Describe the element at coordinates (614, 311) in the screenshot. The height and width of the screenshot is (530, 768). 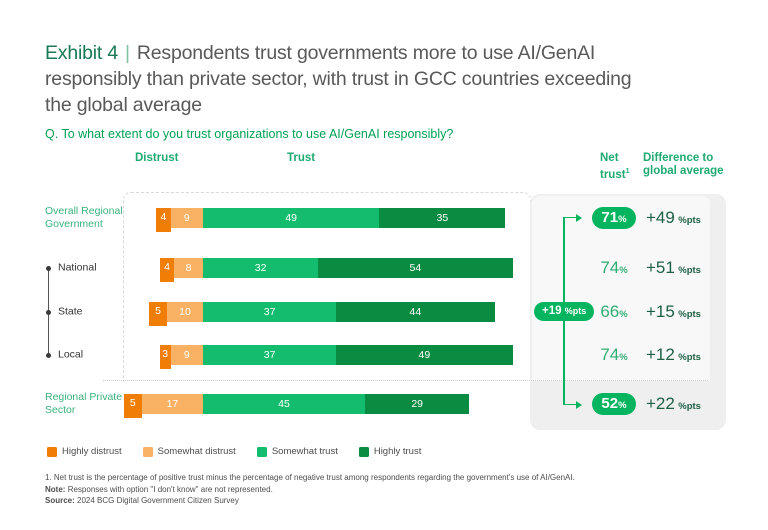
I see `net-trust-value: 66%` at that location.